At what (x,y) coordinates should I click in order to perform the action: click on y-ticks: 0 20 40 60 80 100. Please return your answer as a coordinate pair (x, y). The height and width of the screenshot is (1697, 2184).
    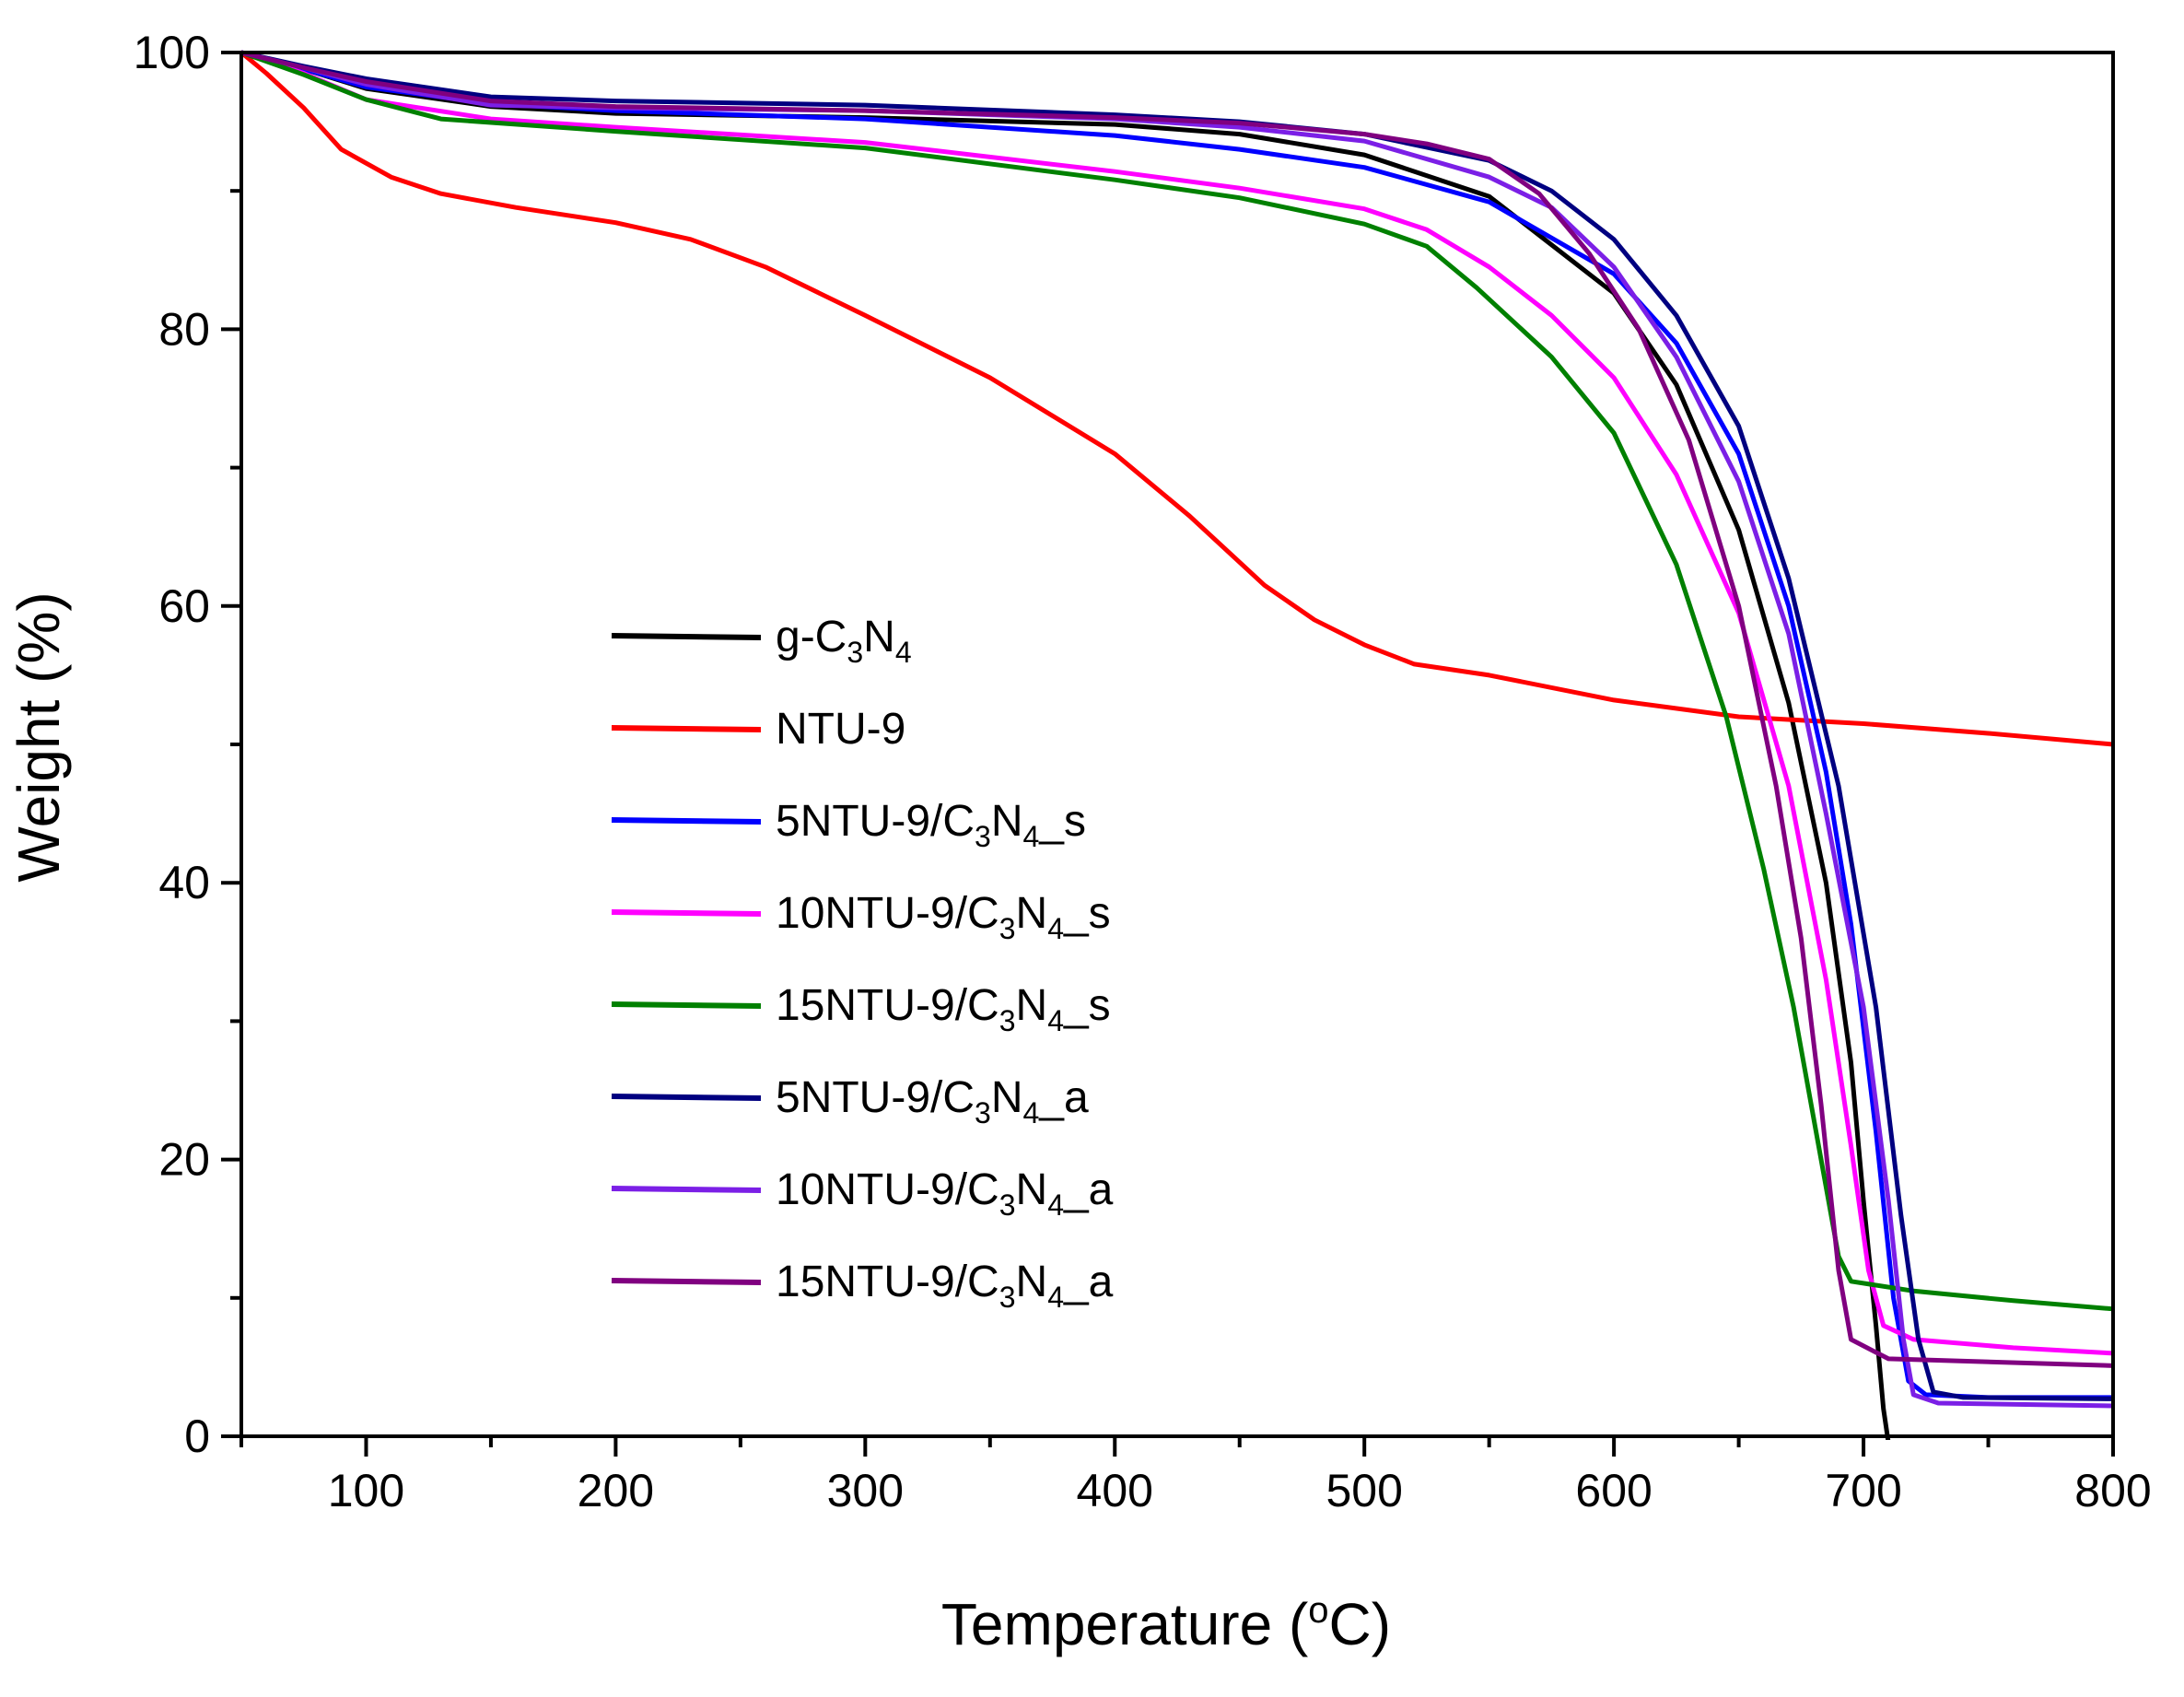
    Looking at the image, I should click on (187, 744).